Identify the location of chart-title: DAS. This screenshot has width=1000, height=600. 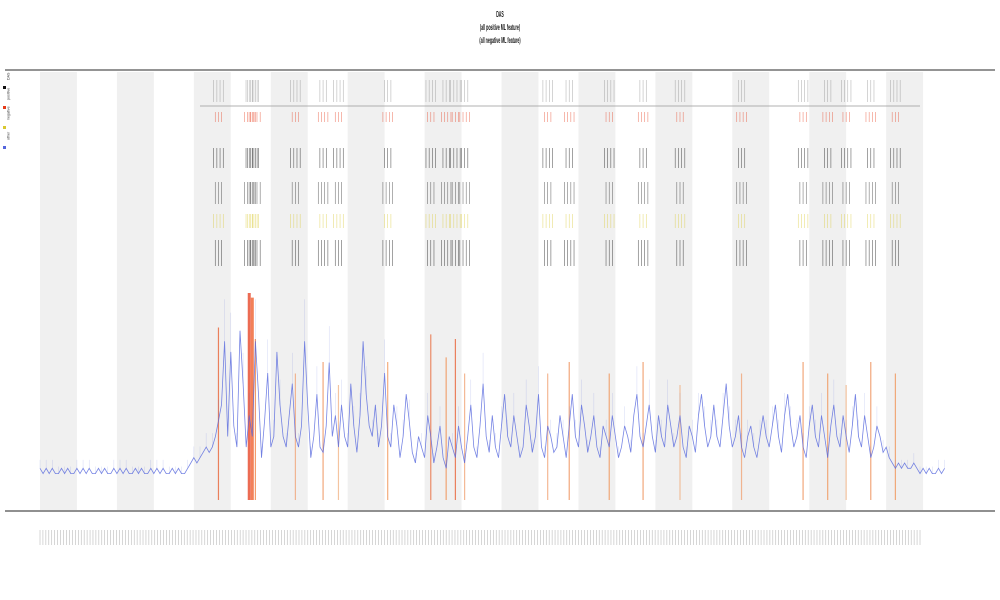
(500, 14).